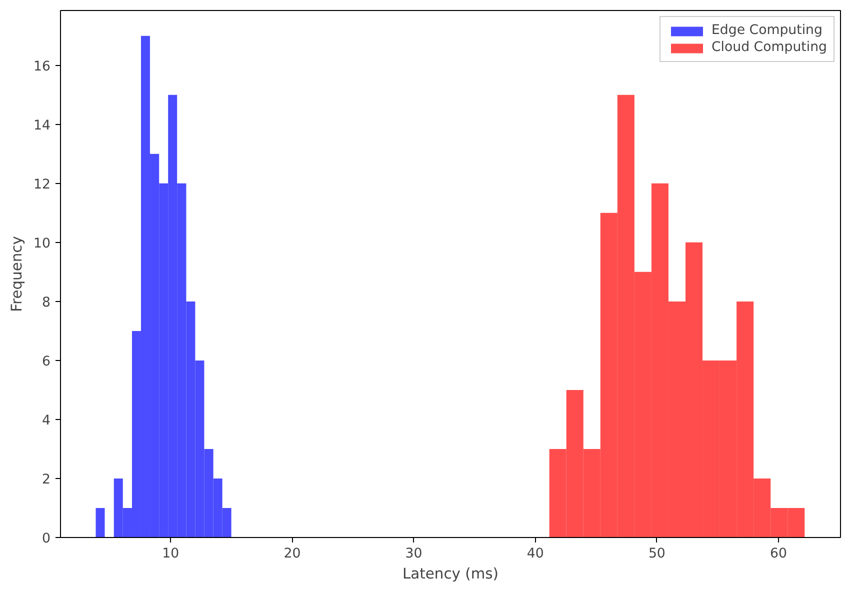 The image size is (861, 589). Describe the element at coordinates (46, 362) in the screenshot. I see `y-tick-label: 6` at that location.